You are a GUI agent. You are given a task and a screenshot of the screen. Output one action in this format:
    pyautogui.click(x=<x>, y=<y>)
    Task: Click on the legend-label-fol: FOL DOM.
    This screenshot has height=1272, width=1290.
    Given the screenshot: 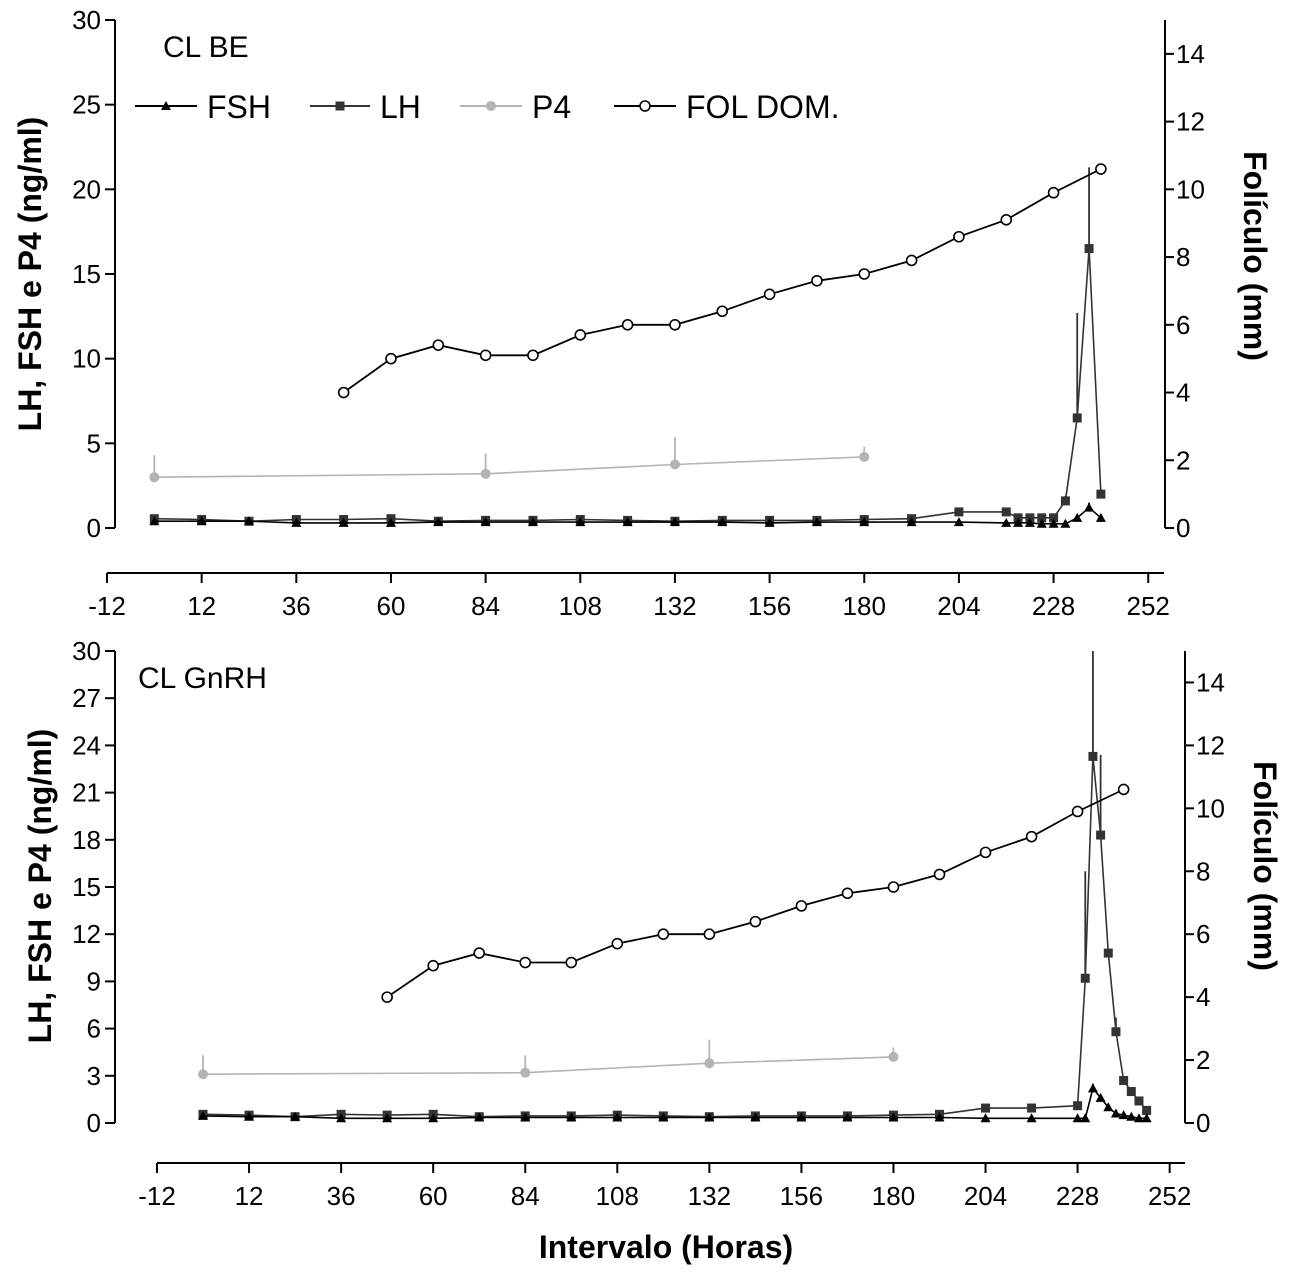 What is the action you would take?
    pyautogui.click(x=762, y=107)
    